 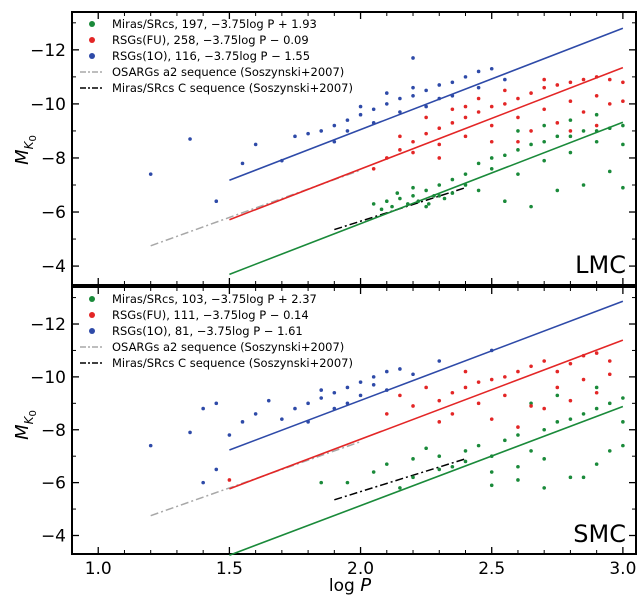 What do you see at coordinates (360, 569) in the screenshot?
I see `x-tick-label: 2.0` at bounding box center [360, 569].